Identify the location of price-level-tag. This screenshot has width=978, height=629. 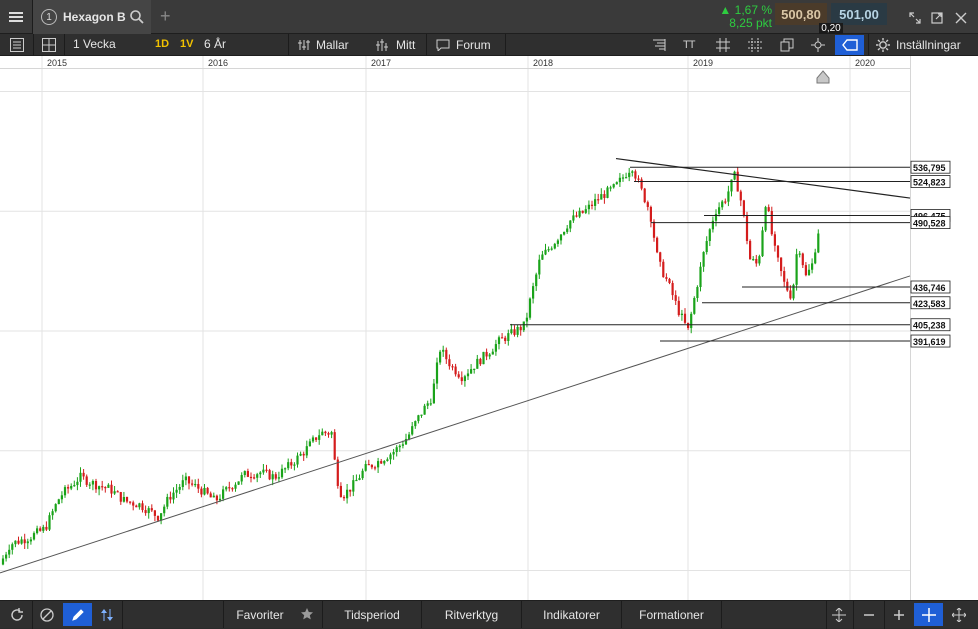
(930, 167).